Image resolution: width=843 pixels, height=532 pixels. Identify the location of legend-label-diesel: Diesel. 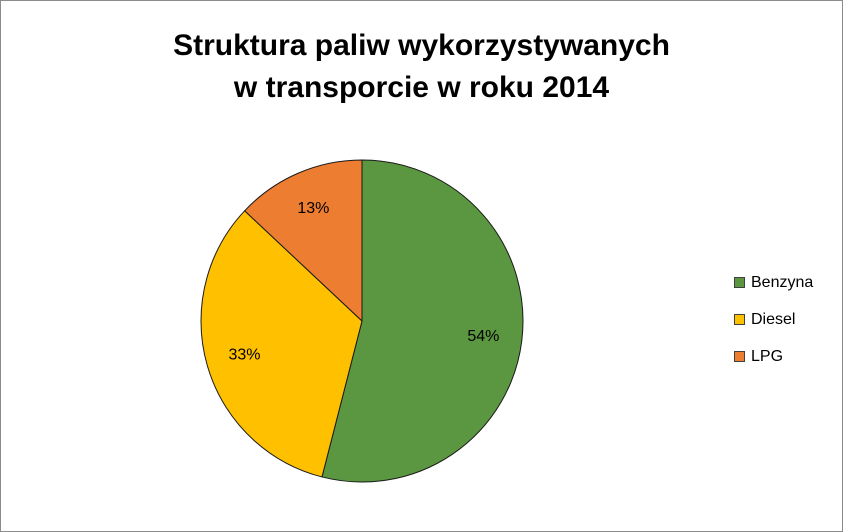
(773, 319).